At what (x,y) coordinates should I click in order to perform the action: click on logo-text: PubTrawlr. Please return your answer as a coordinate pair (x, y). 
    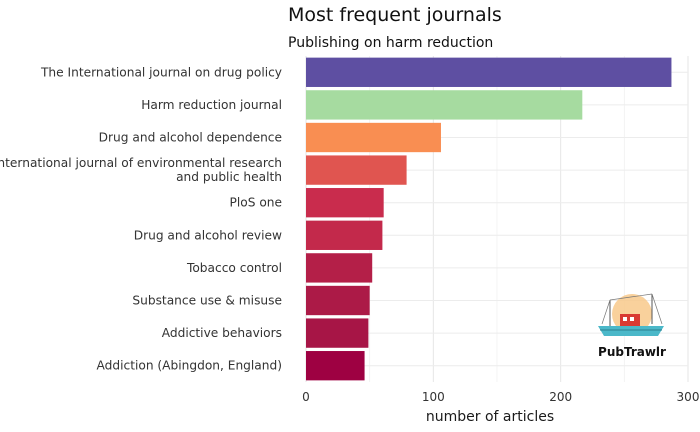
    Looking at the image, I should click on (632, 352).